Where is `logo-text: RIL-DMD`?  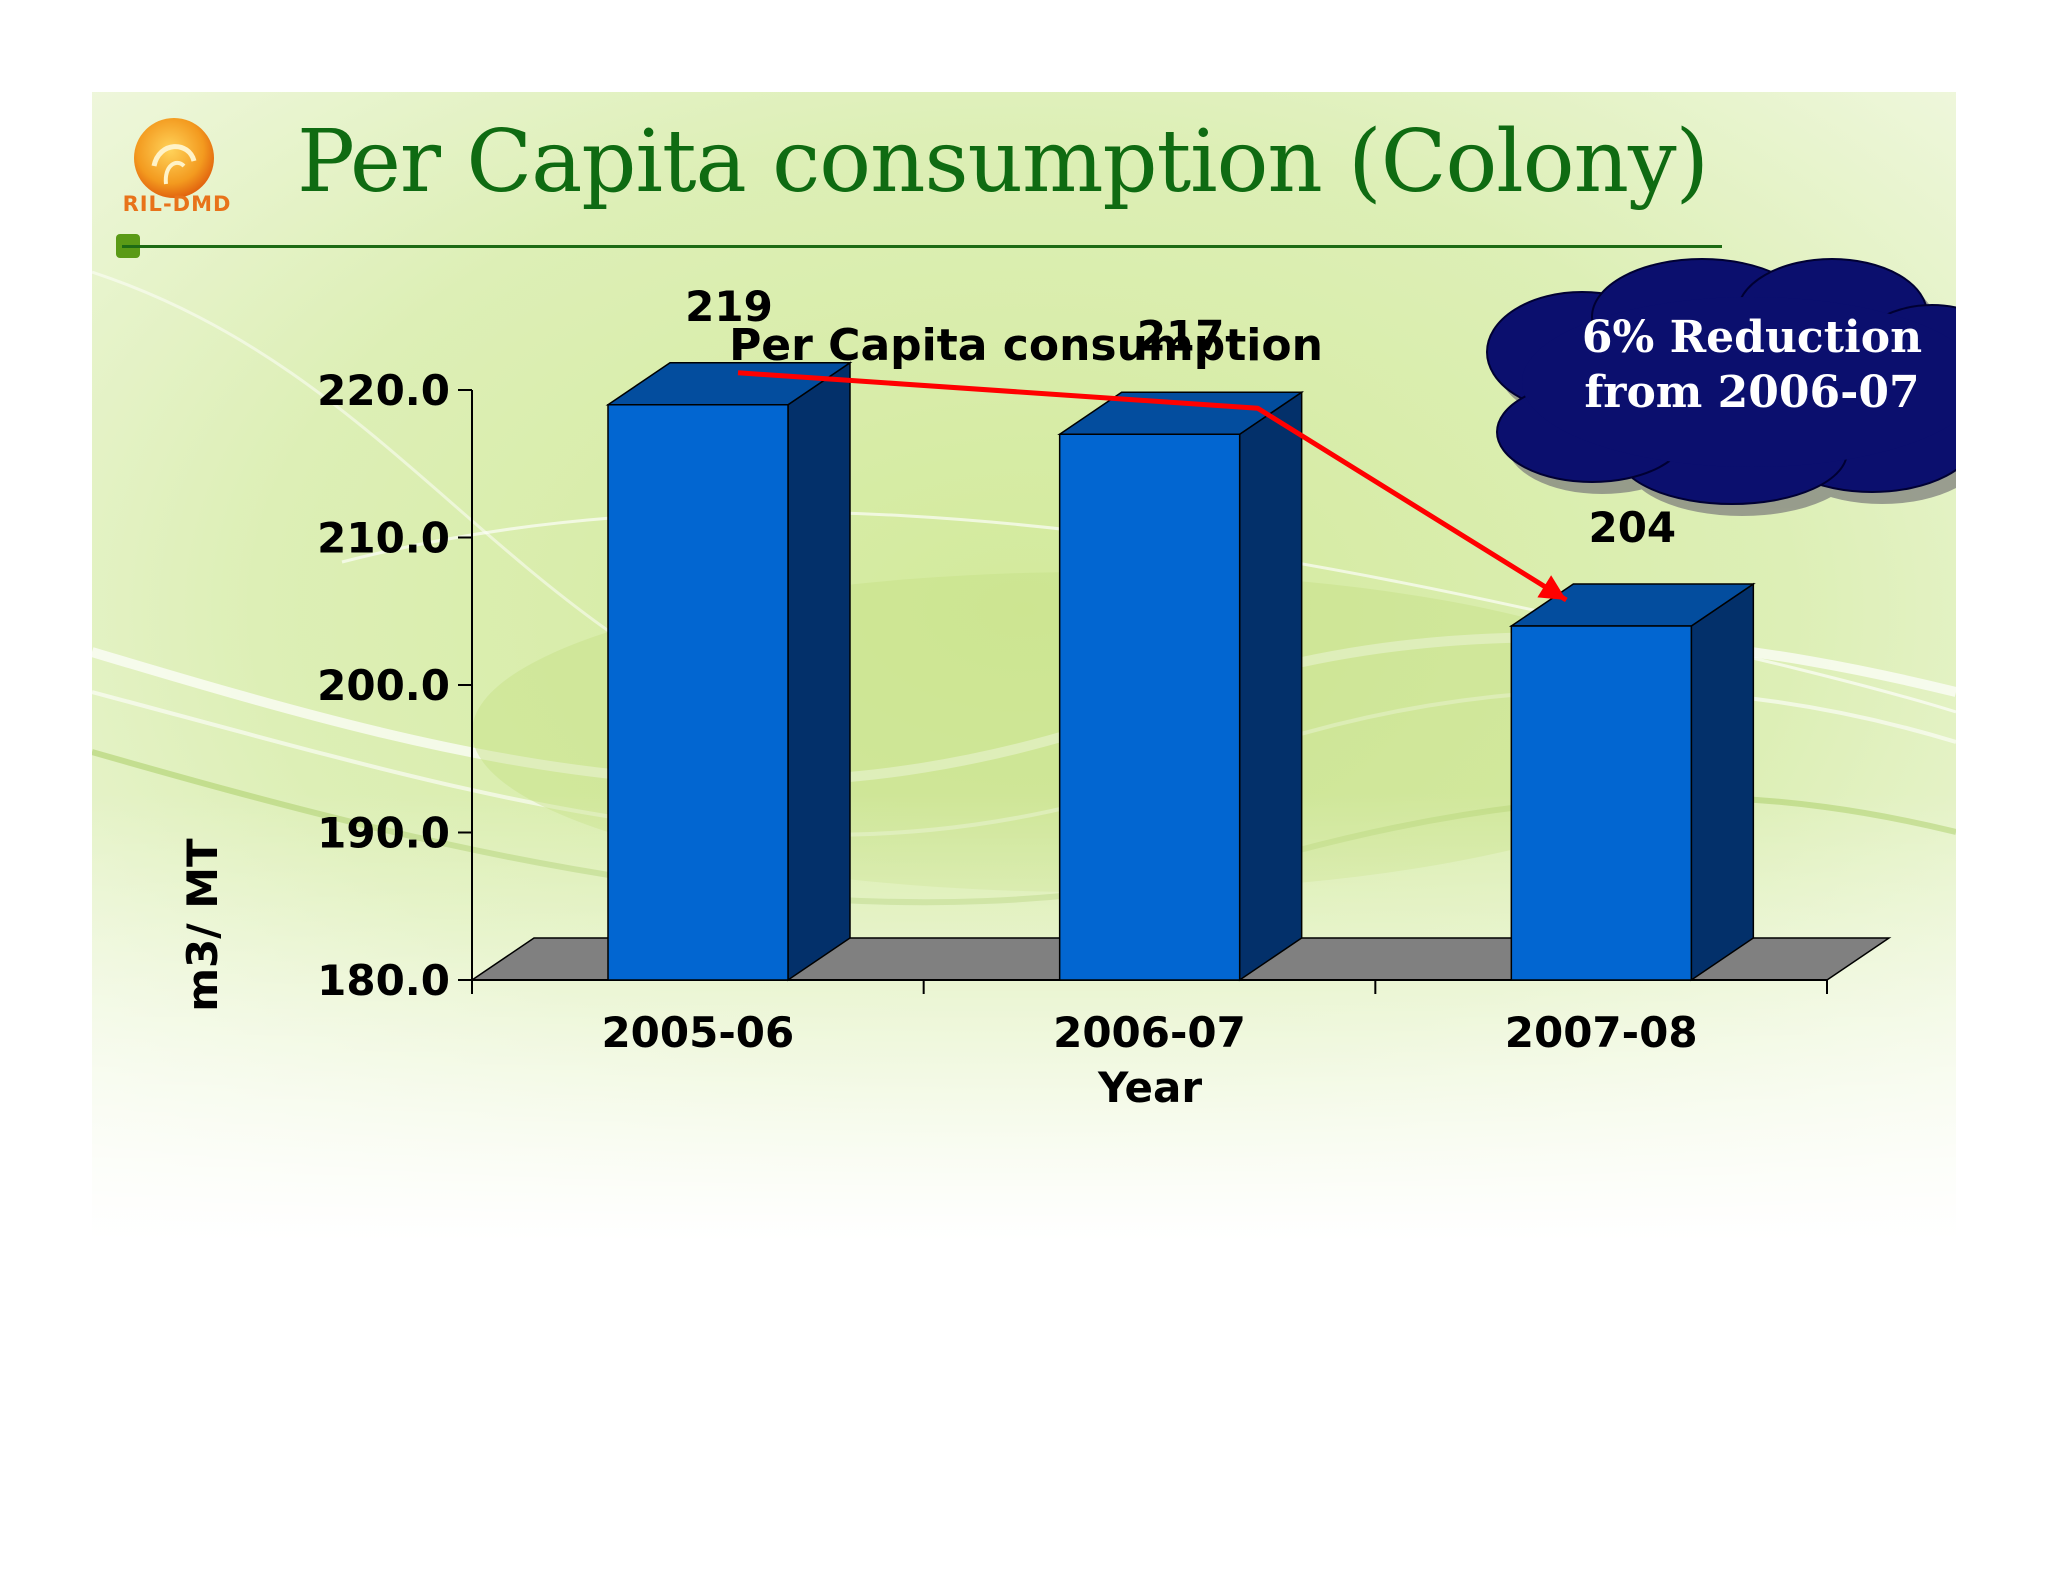
logo-text: RIL-DMD is located at coordinates (177, 204).